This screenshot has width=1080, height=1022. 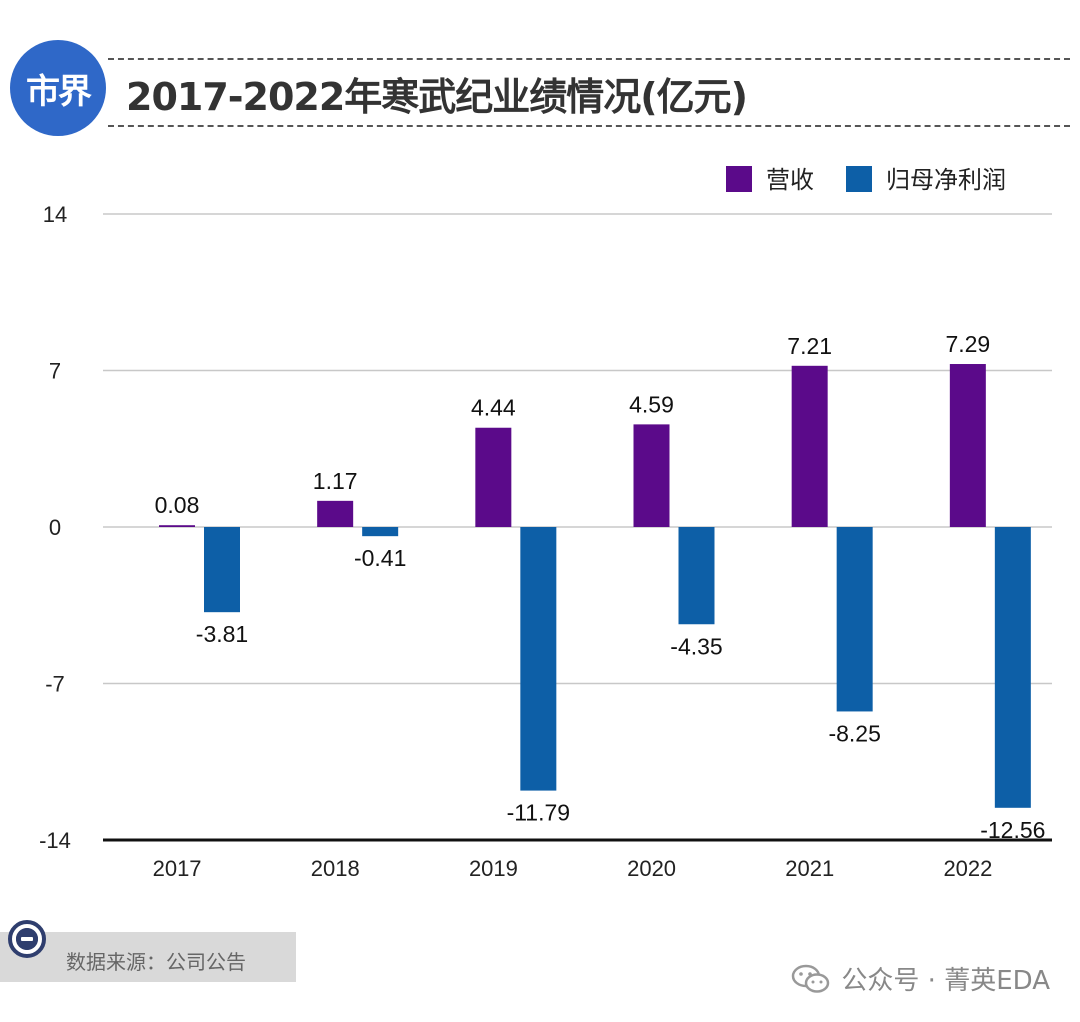 I want to click on data-label: 7.29, so click(x=967, y=344).